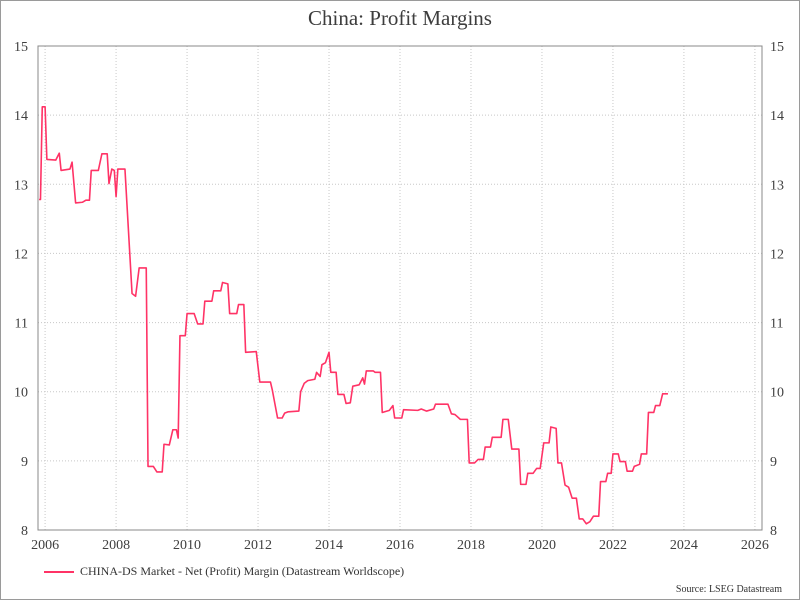 The height and width of the screenshot is (600, 800). I want to click on x-tick-label: 2022, so click(613, 545).